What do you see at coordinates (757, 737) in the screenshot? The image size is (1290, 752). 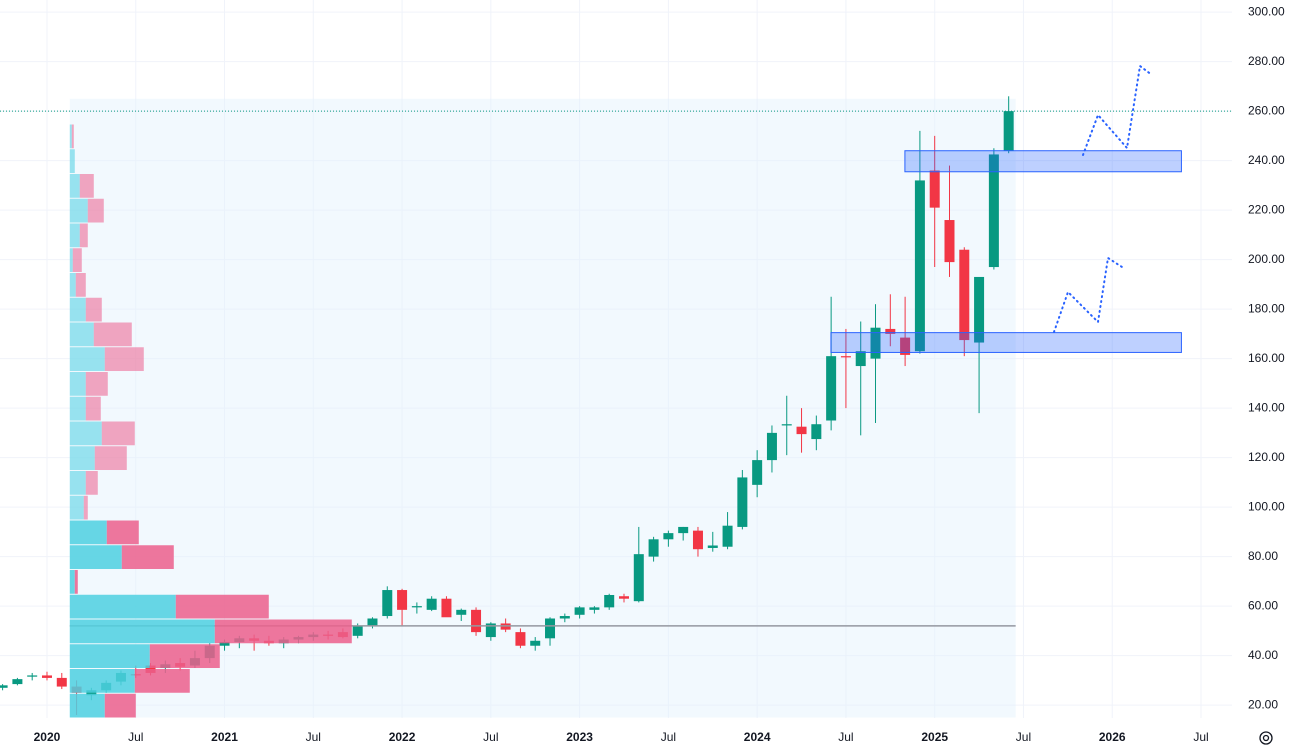 I see `x-tick-label: 2024` at bounding box center [757, 737].